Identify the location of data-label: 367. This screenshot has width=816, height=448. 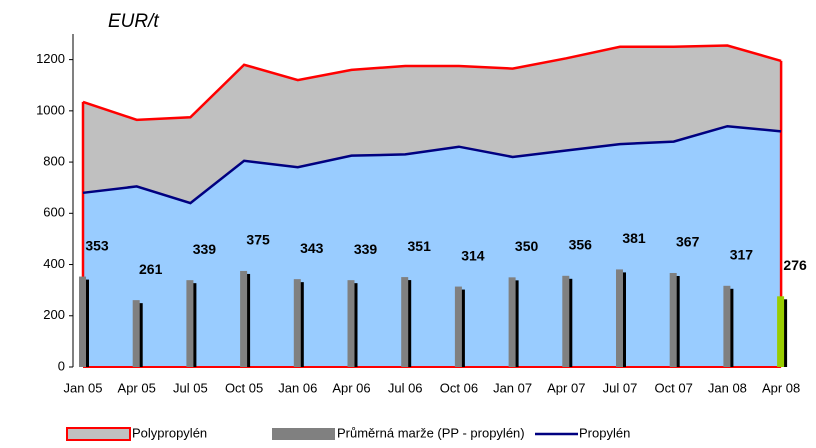
(688, 242).